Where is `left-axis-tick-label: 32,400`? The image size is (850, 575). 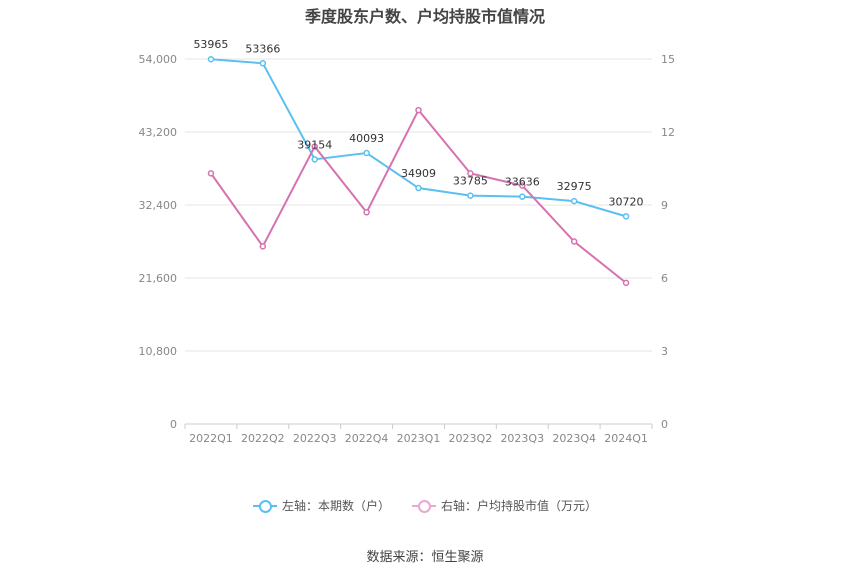 left-axis-tick-label: 32,400 is located at coordinates (158, 205).